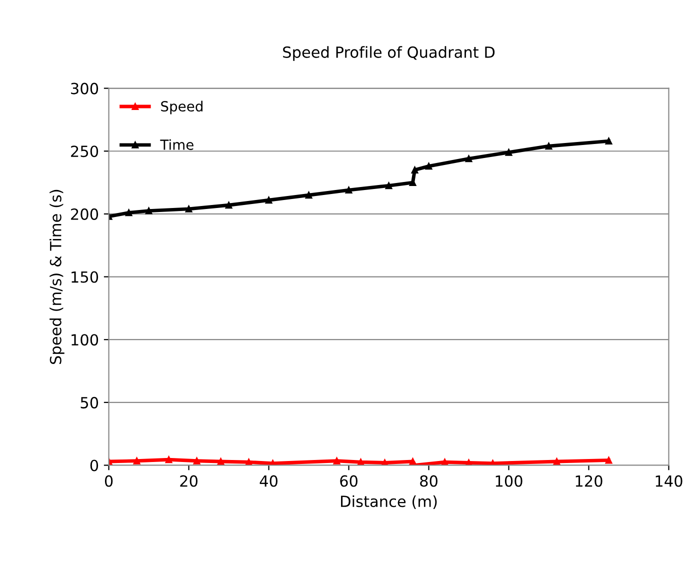 This screenshot has height=566, width=693. What do you see at coordinates (57, 277) in the screenshot?
I see `y-axis-title: Speed (m/s) & Time (s)` at bounding box center [57, 277].